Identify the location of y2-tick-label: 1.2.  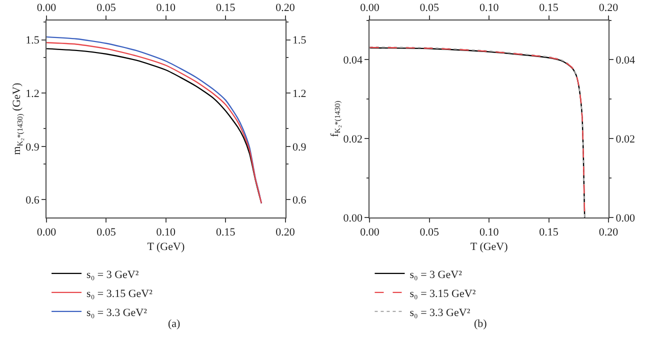
(299, 94).